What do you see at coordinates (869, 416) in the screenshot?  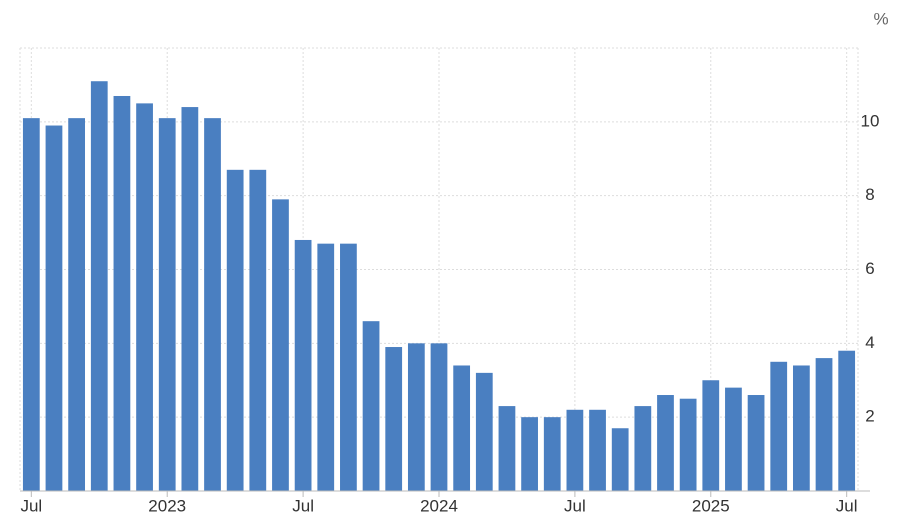 I see `y-tick-label: 2` at bounding box center [869, 416].